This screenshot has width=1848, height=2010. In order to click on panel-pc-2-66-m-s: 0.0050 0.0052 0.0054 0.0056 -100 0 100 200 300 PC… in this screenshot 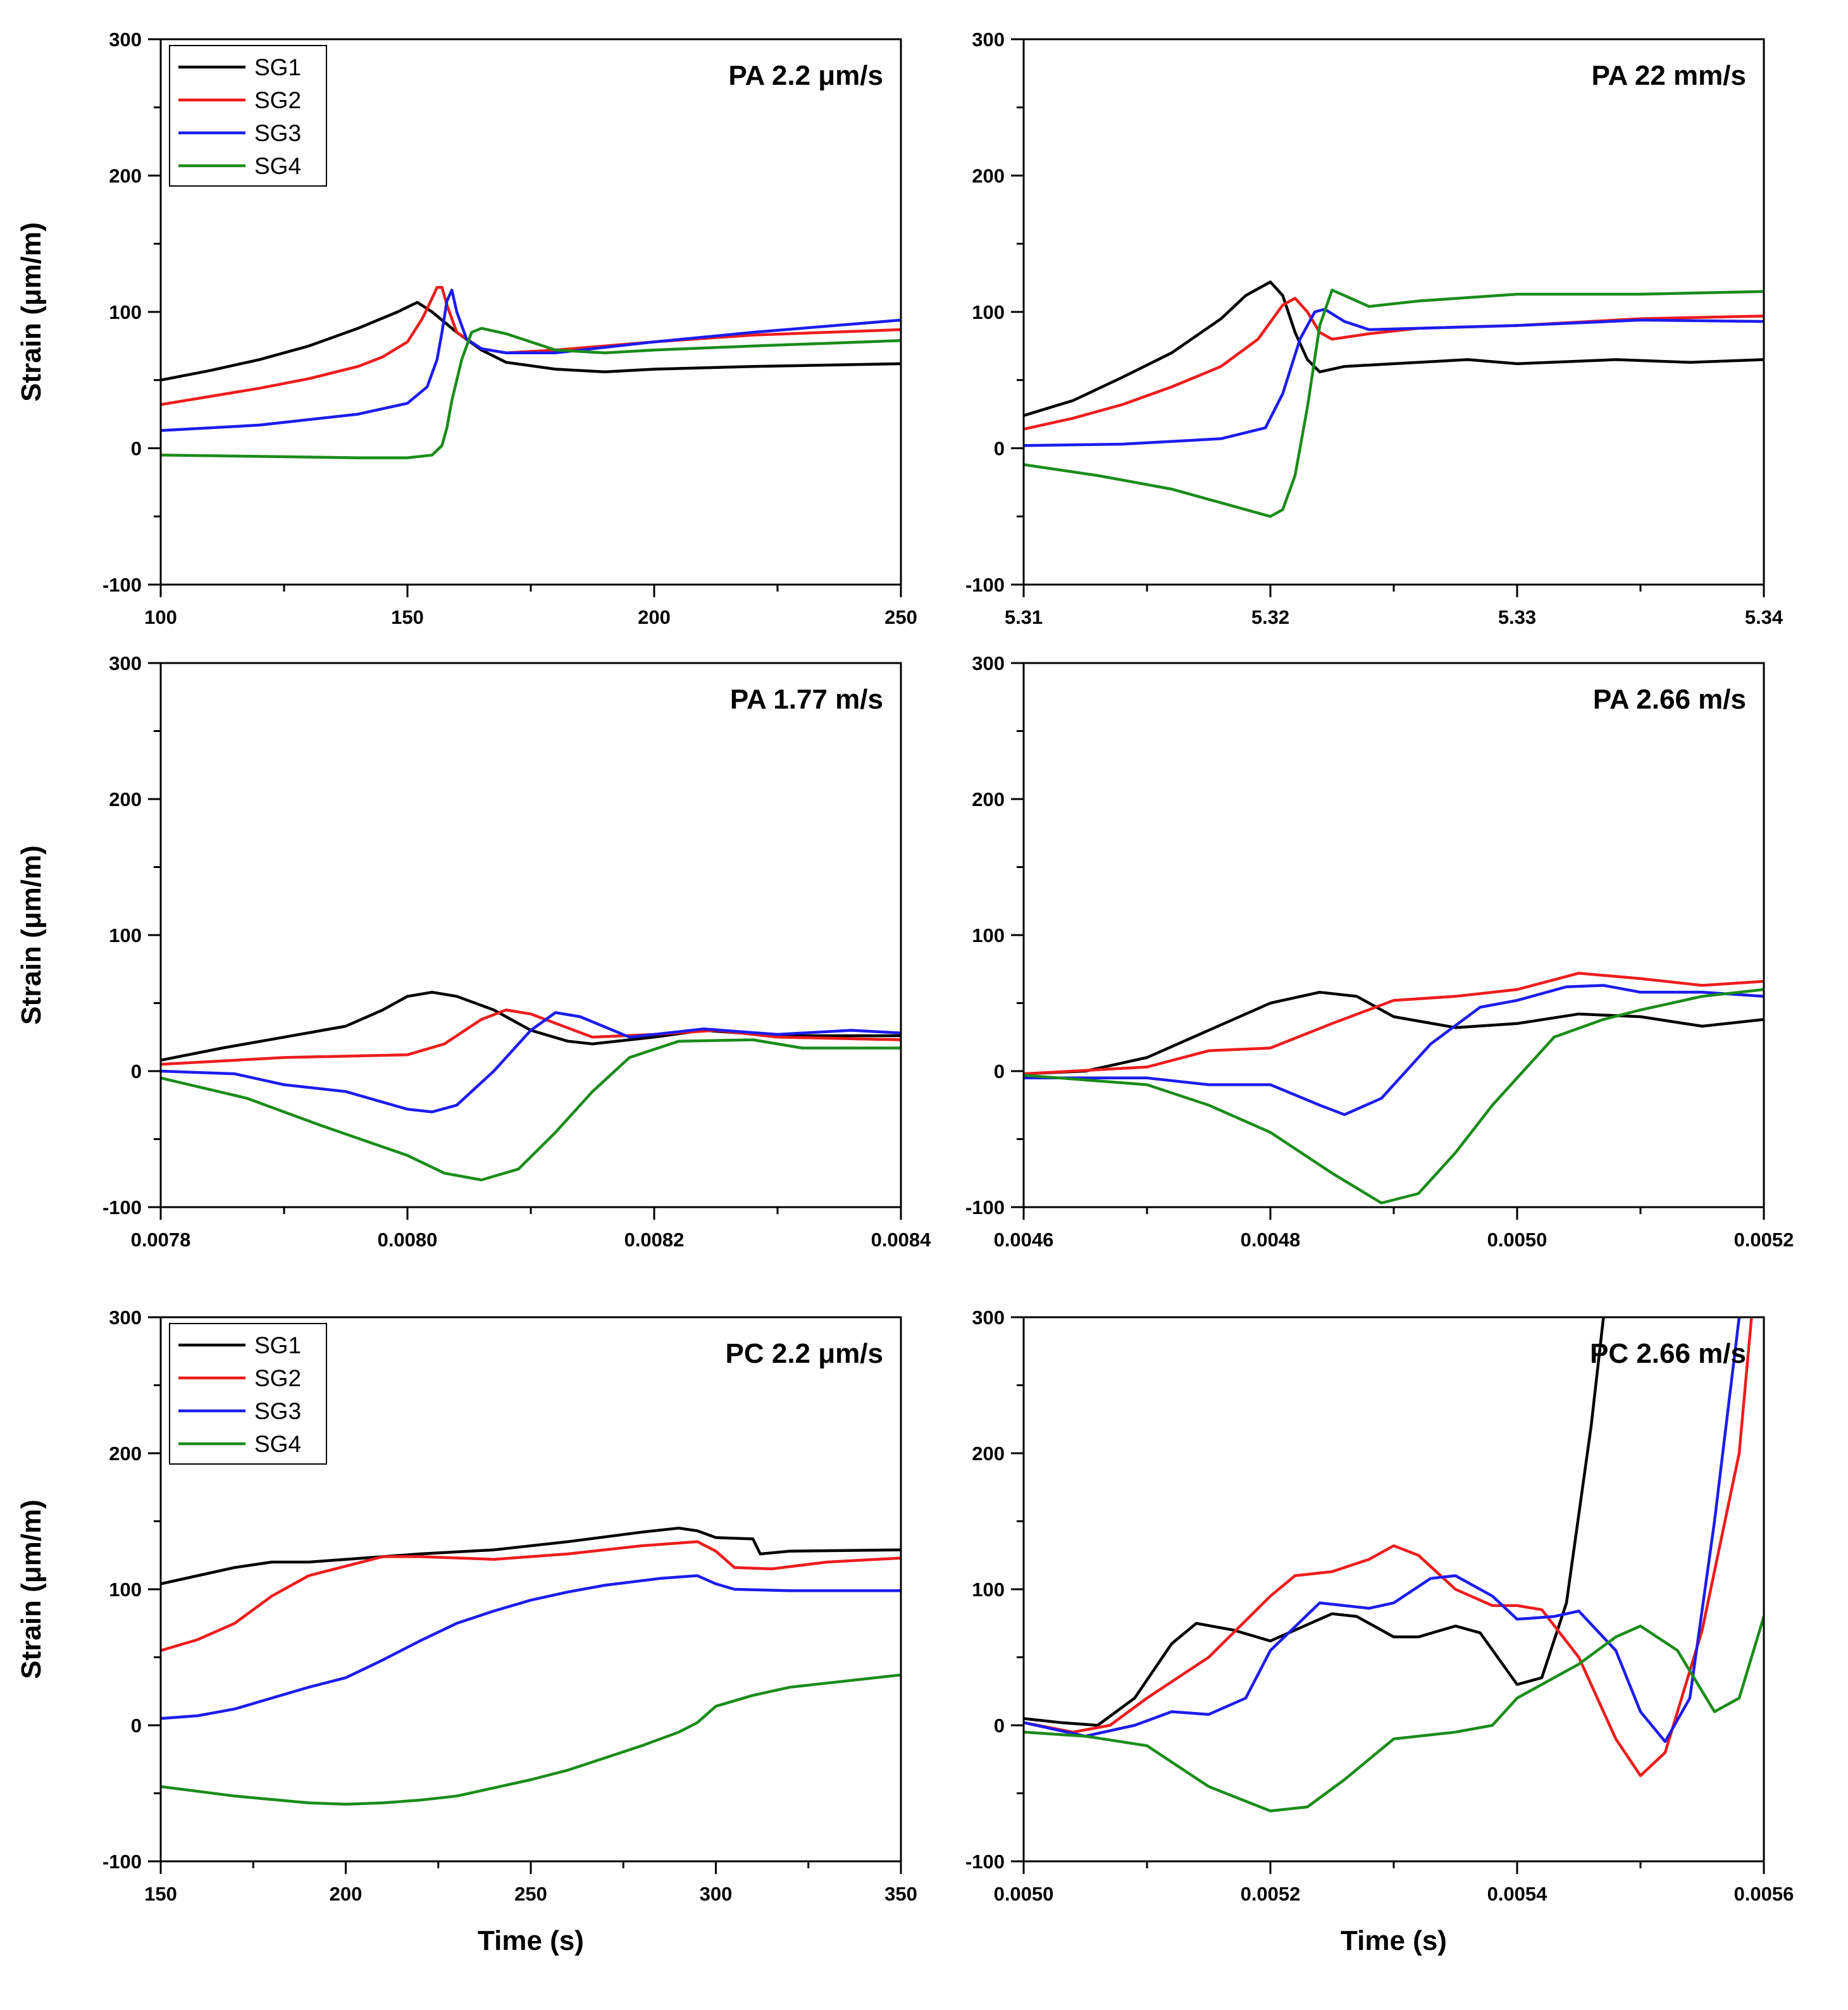, I will do `click(1379, 1631)`.